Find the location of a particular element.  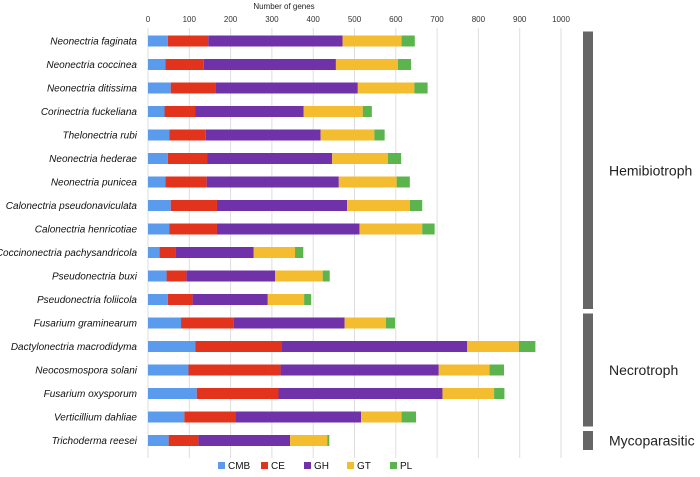

category-label: Corinectria fuckeliana is located at coordinates (89, 112).